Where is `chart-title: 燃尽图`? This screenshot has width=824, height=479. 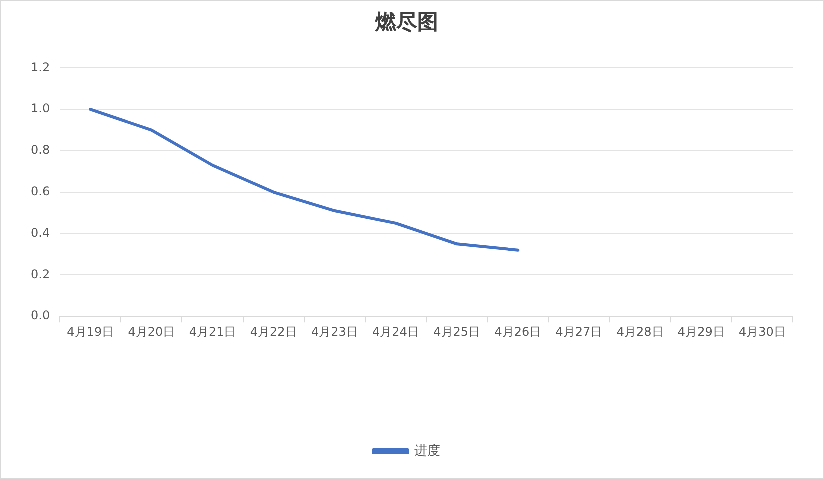 chart-title: 燃尽图 is located at coordinates (406, 22).